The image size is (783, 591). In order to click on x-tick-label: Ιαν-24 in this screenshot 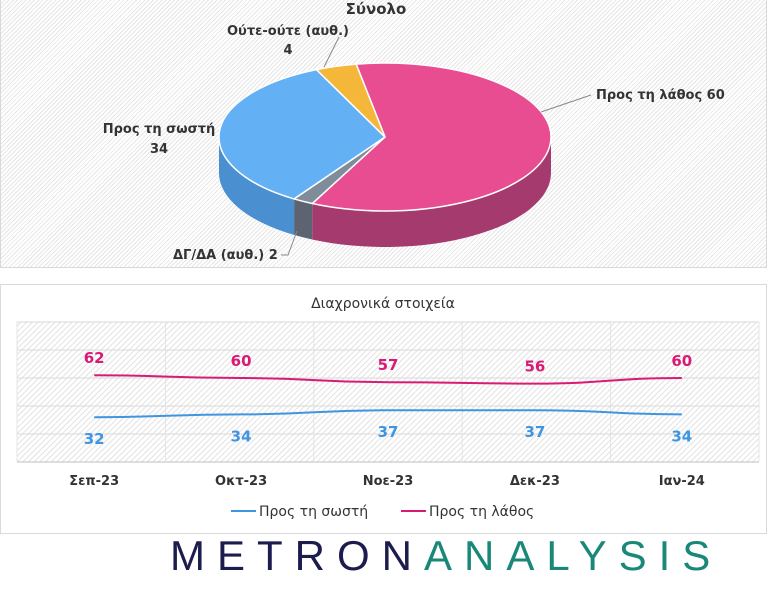, I will do `click(682, 481)`.